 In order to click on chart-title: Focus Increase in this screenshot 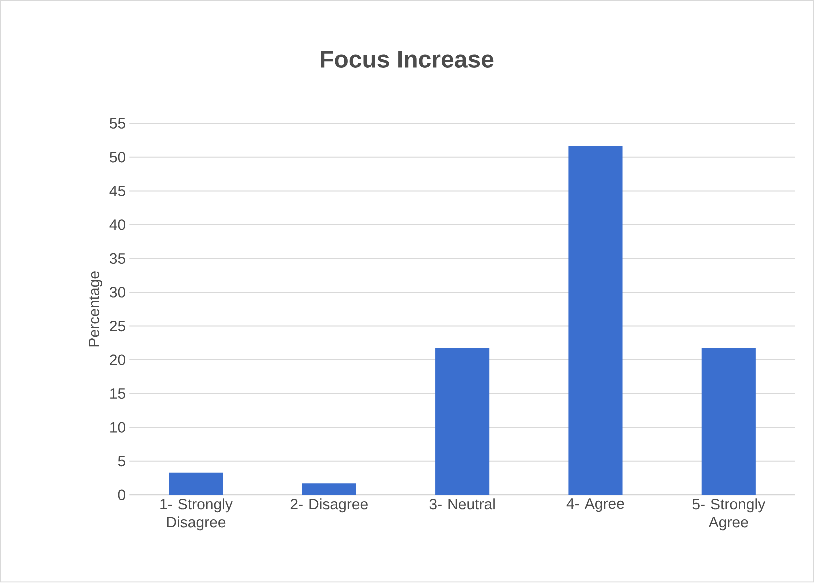, I will do `click(407, 59)`.